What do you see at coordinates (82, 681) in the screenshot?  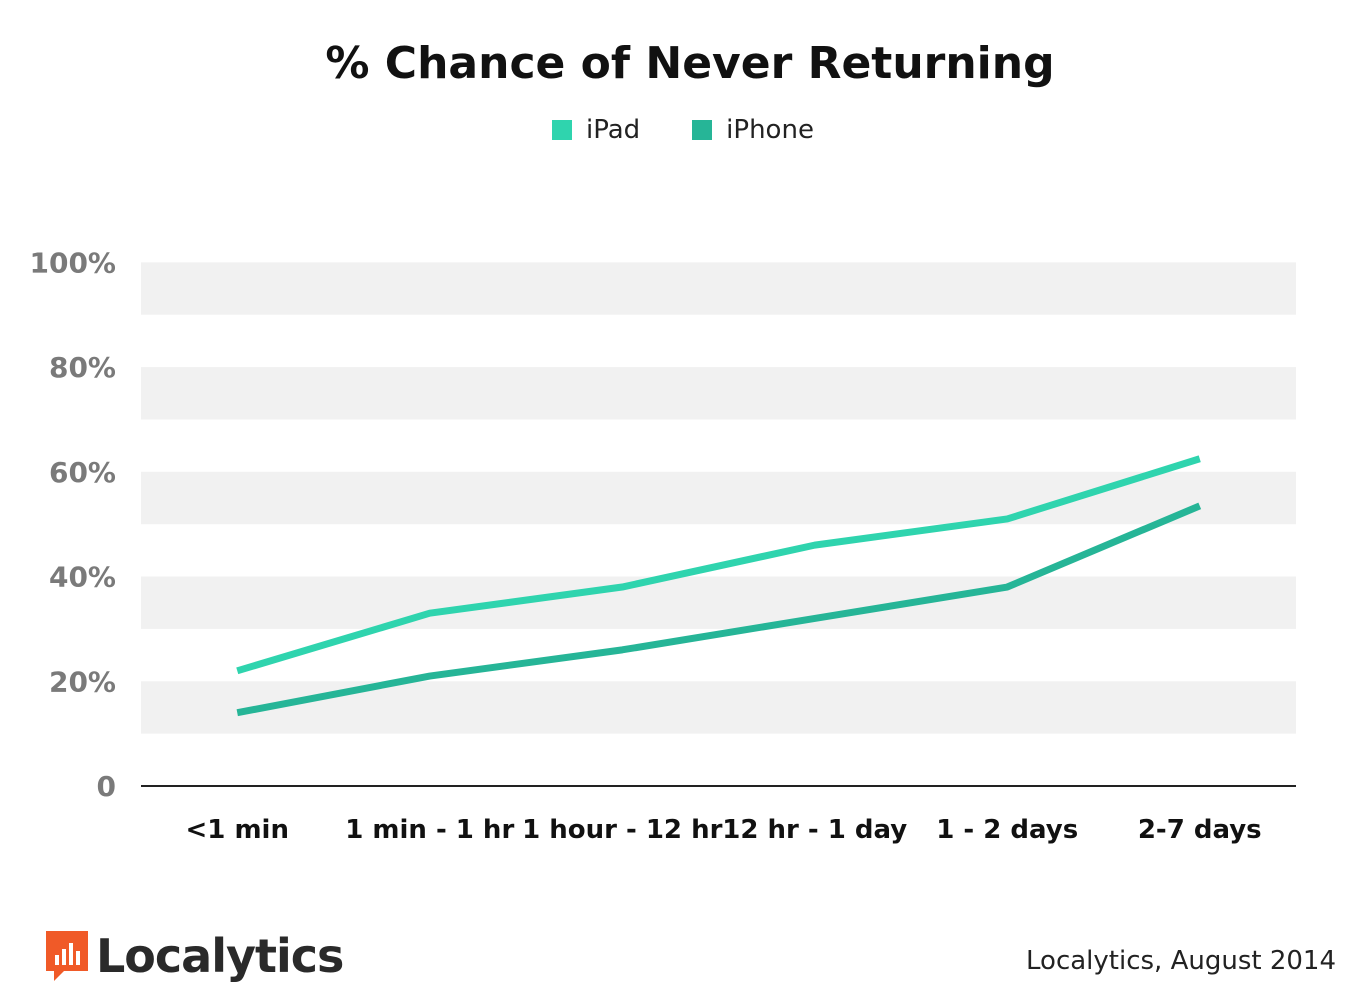 I see `y-tick-label: 20%` at bounding box center [82, 681].